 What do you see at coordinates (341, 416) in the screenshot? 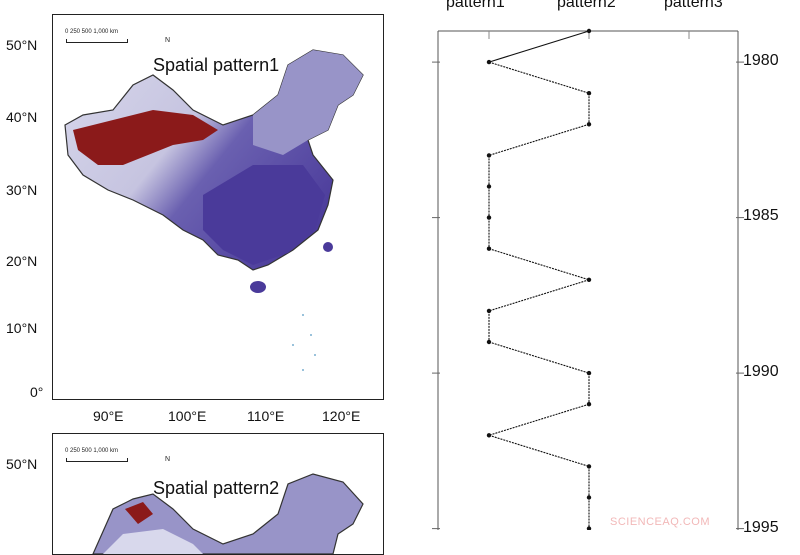
I see `lon-label: 120°E` at bounding box center [341, 416].